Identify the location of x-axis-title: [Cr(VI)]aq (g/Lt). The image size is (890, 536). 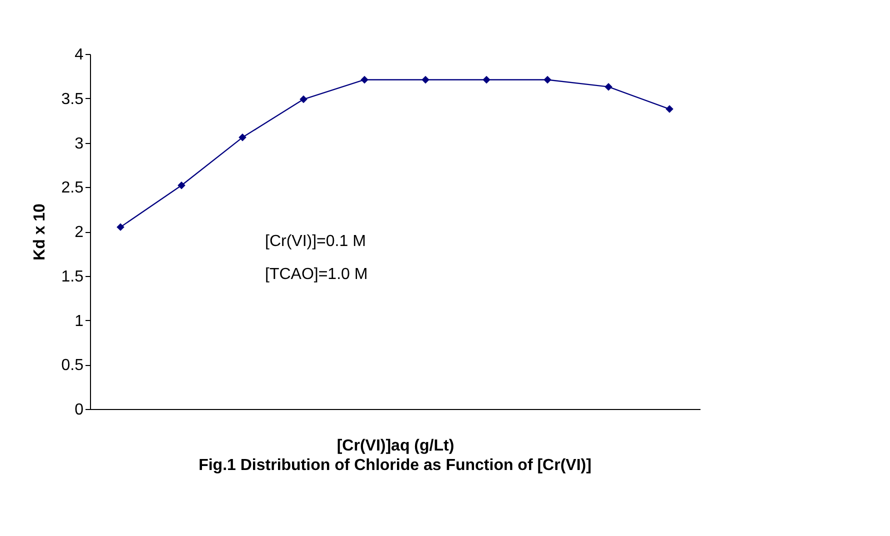
(395, 446).